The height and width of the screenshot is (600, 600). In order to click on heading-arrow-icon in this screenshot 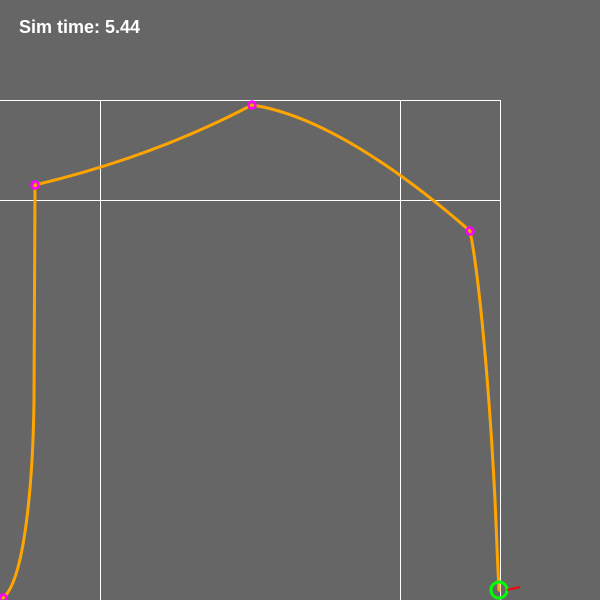, I will do `click(513, 588)`.